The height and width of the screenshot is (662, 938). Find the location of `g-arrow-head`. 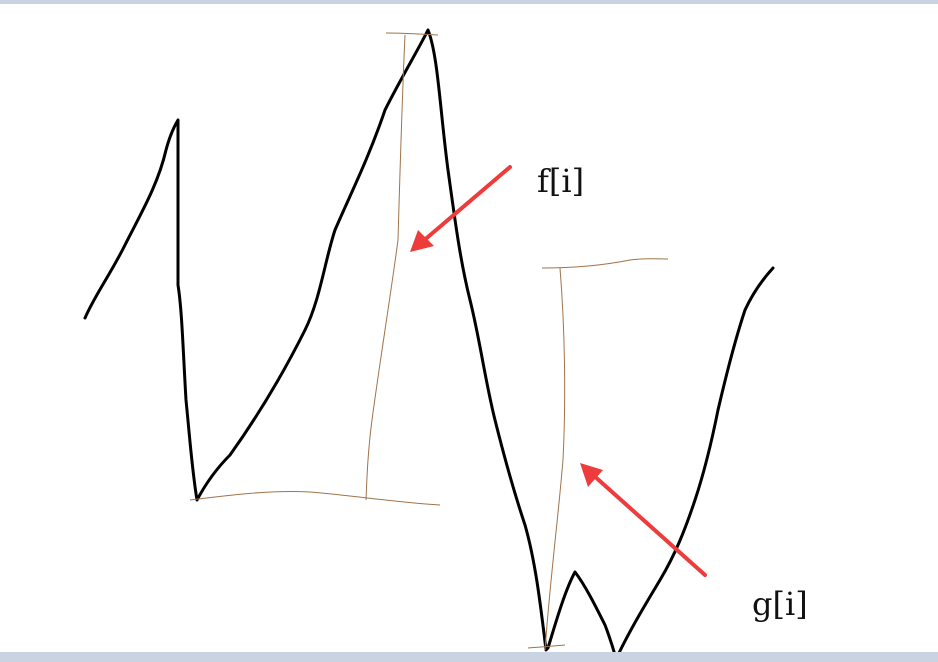

g-arrow-head is located at coordinates (591, 475).